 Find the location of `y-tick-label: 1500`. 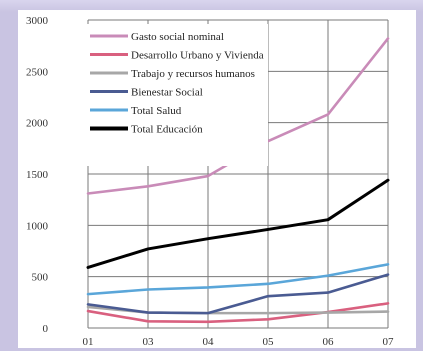

y-tick-label: 1500 is located at coordinates (37, 175).